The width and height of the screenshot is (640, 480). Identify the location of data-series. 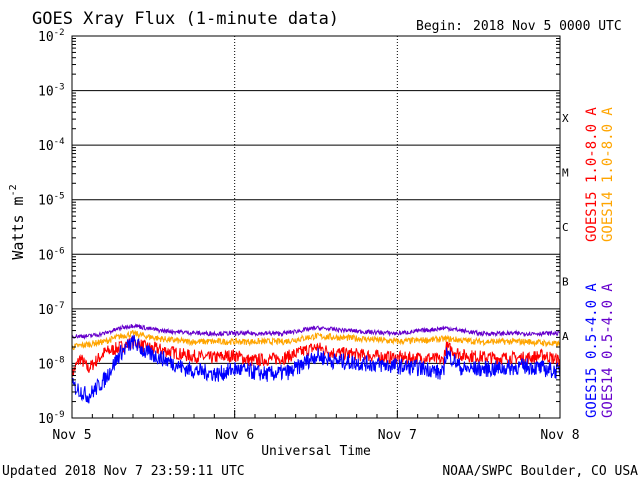
(316, 363).